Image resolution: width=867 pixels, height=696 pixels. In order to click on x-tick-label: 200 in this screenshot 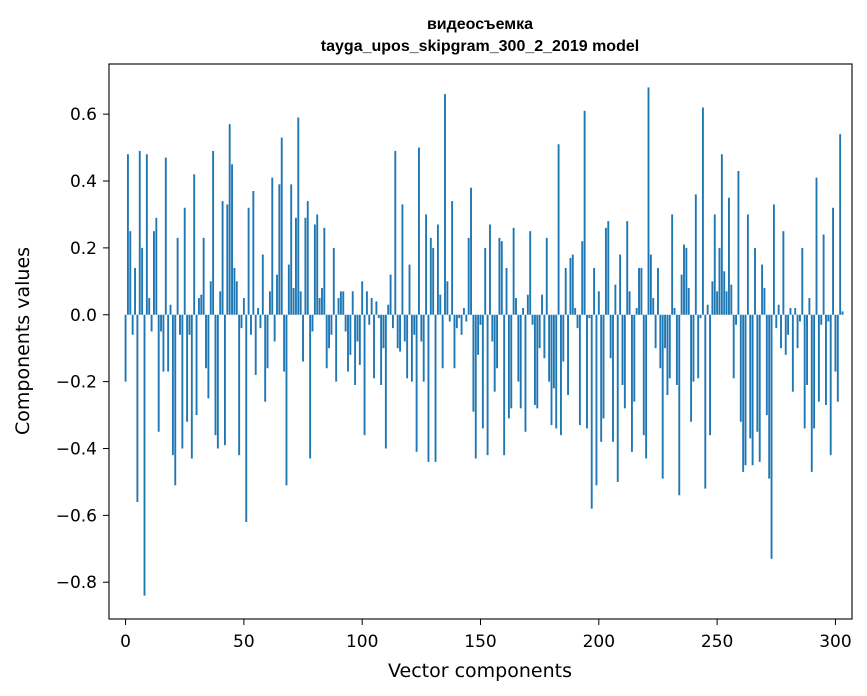, I will do `click(599, 642)`.